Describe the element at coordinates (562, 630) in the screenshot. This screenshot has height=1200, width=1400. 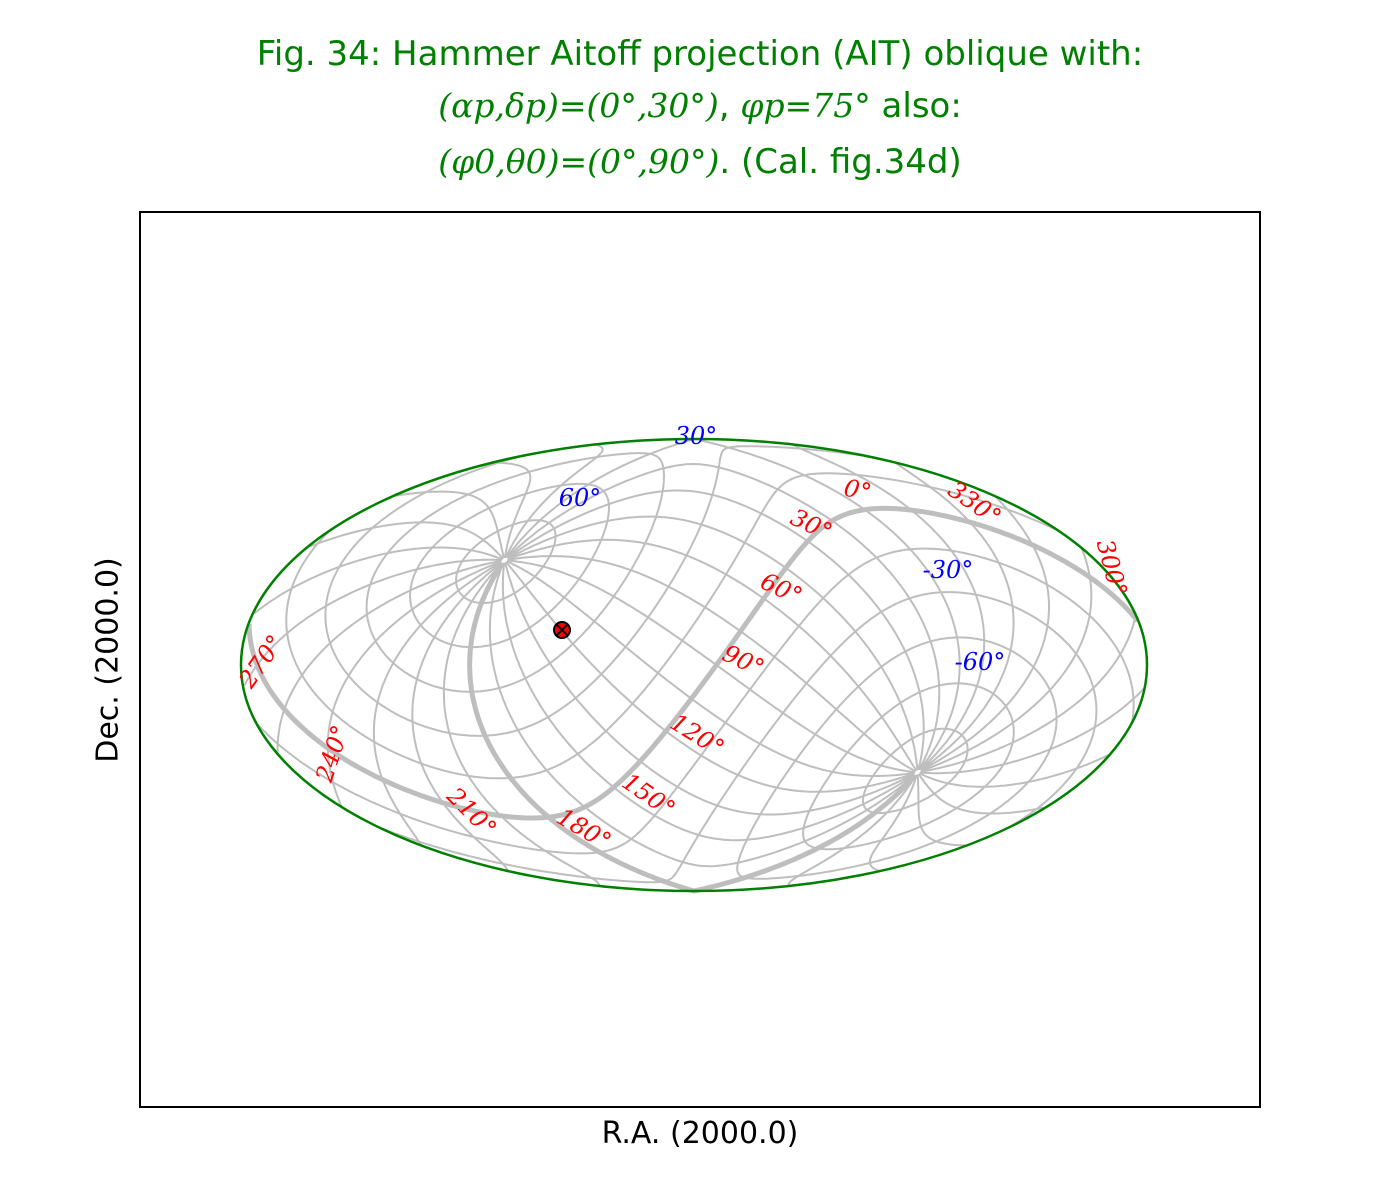
I see `projection-center-marker` at that location.